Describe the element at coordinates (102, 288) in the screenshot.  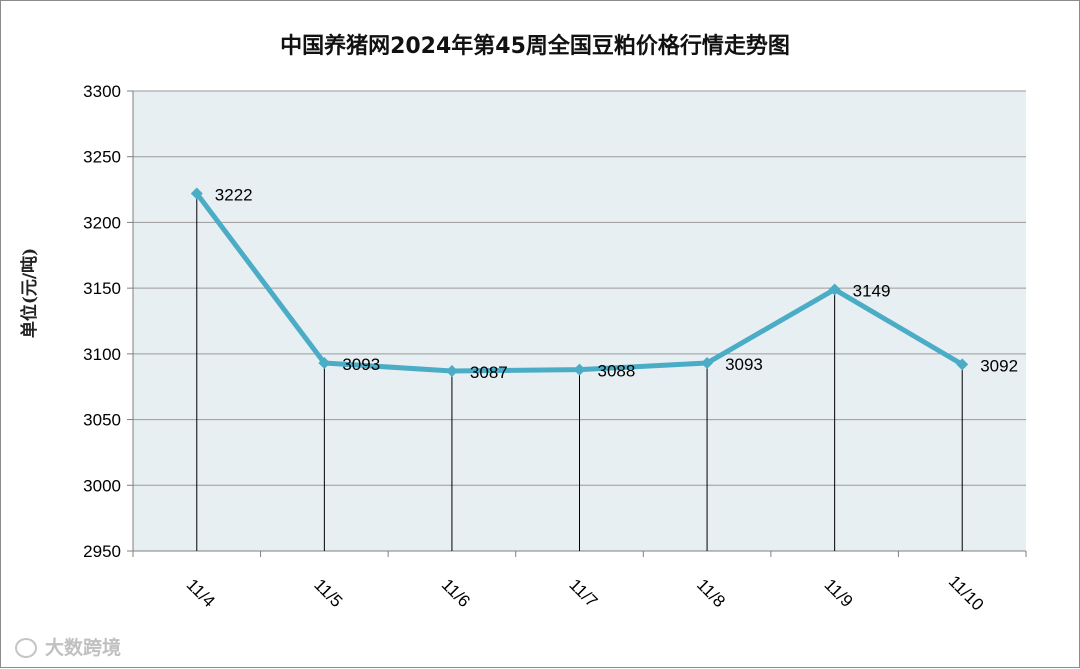
I see `y-tick-label: 3150` at that location.